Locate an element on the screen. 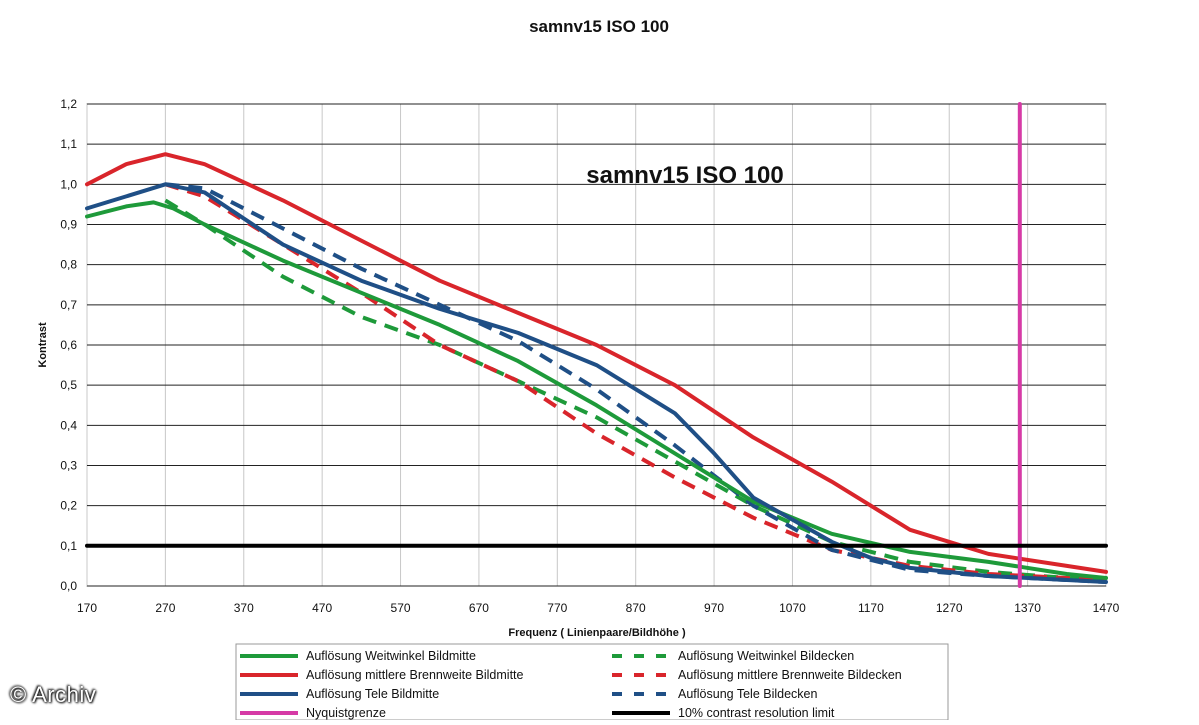 This screenshot has width=1199, height=725. x-tick-label: 970 is located at coordinates (714, 608).